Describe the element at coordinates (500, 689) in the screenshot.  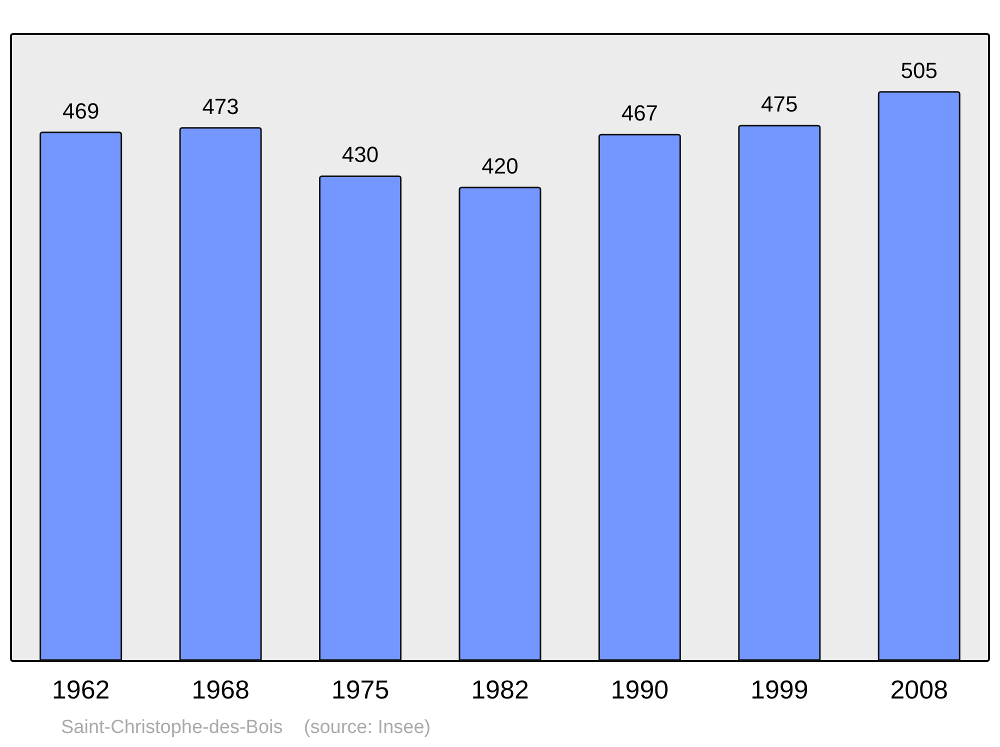
I see `x-tick-label: 1982` at that location.